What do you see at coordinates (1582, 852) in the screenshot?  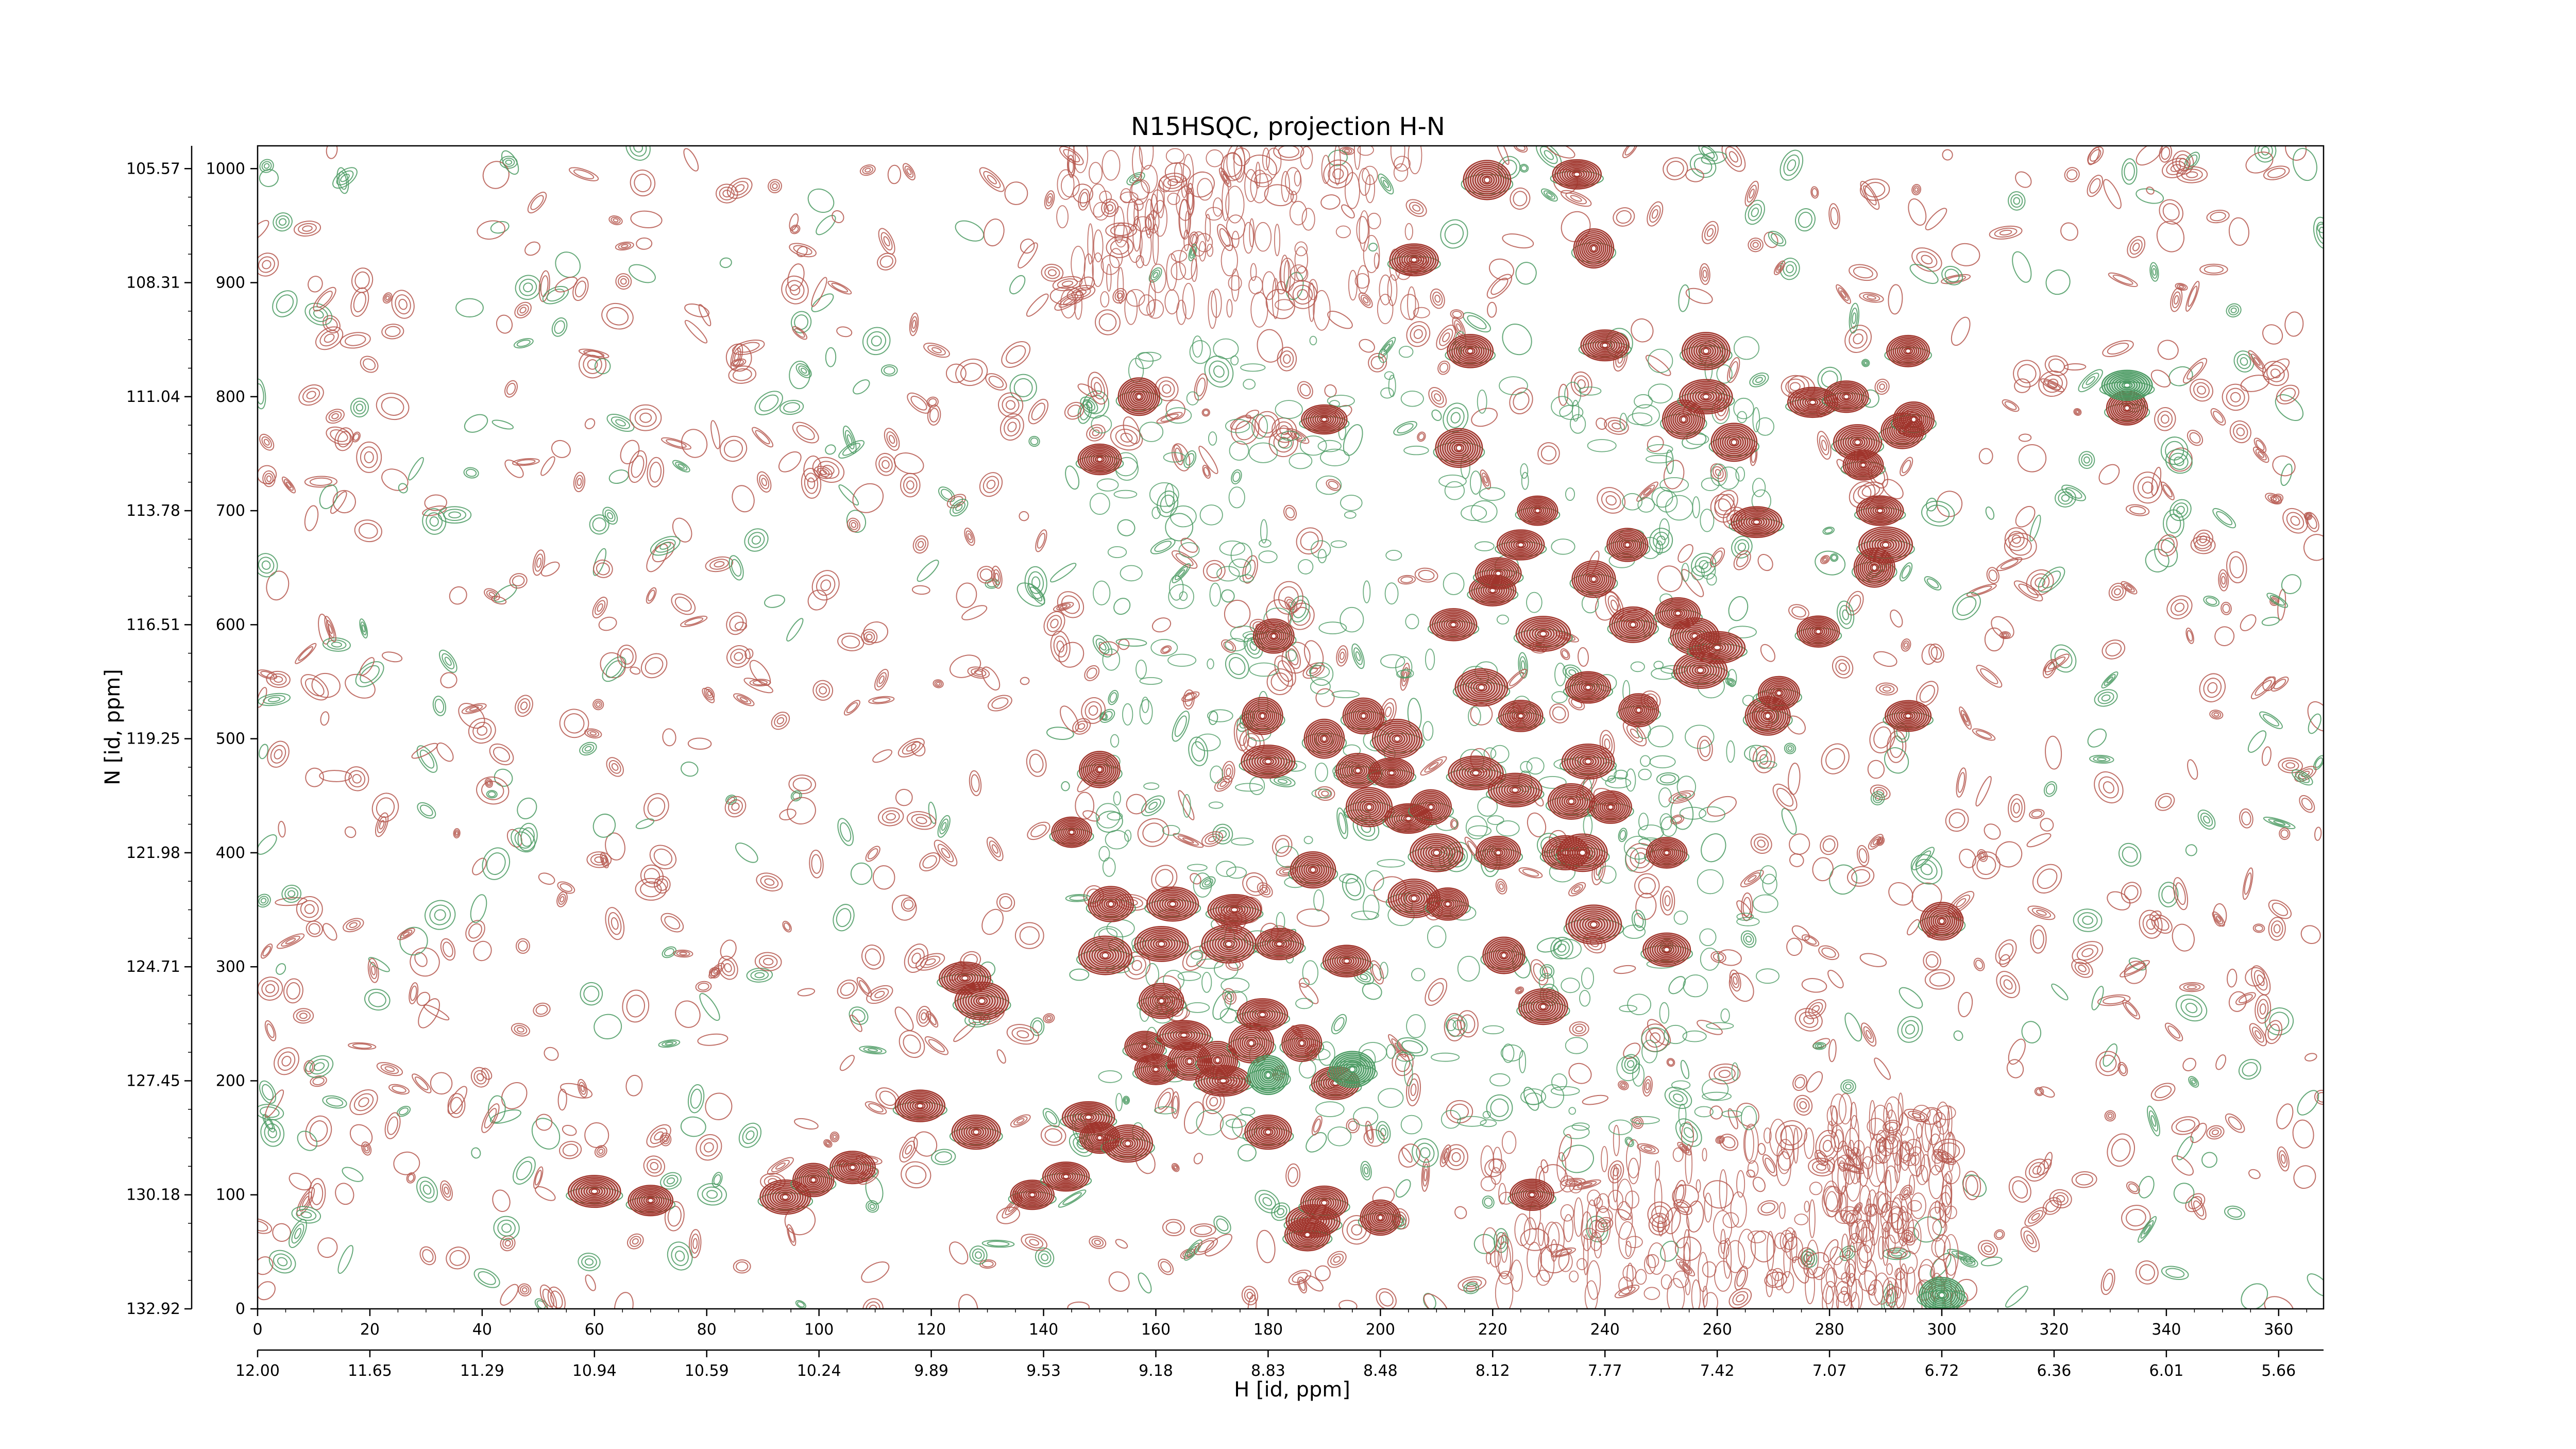 I see `peak-core` at bounding box center [1582, 852].